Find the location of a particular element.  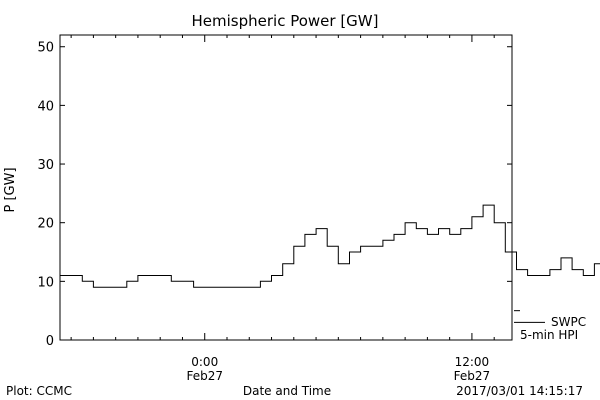

y-axis-label: P [GW] is located at coordinates (10, 189).